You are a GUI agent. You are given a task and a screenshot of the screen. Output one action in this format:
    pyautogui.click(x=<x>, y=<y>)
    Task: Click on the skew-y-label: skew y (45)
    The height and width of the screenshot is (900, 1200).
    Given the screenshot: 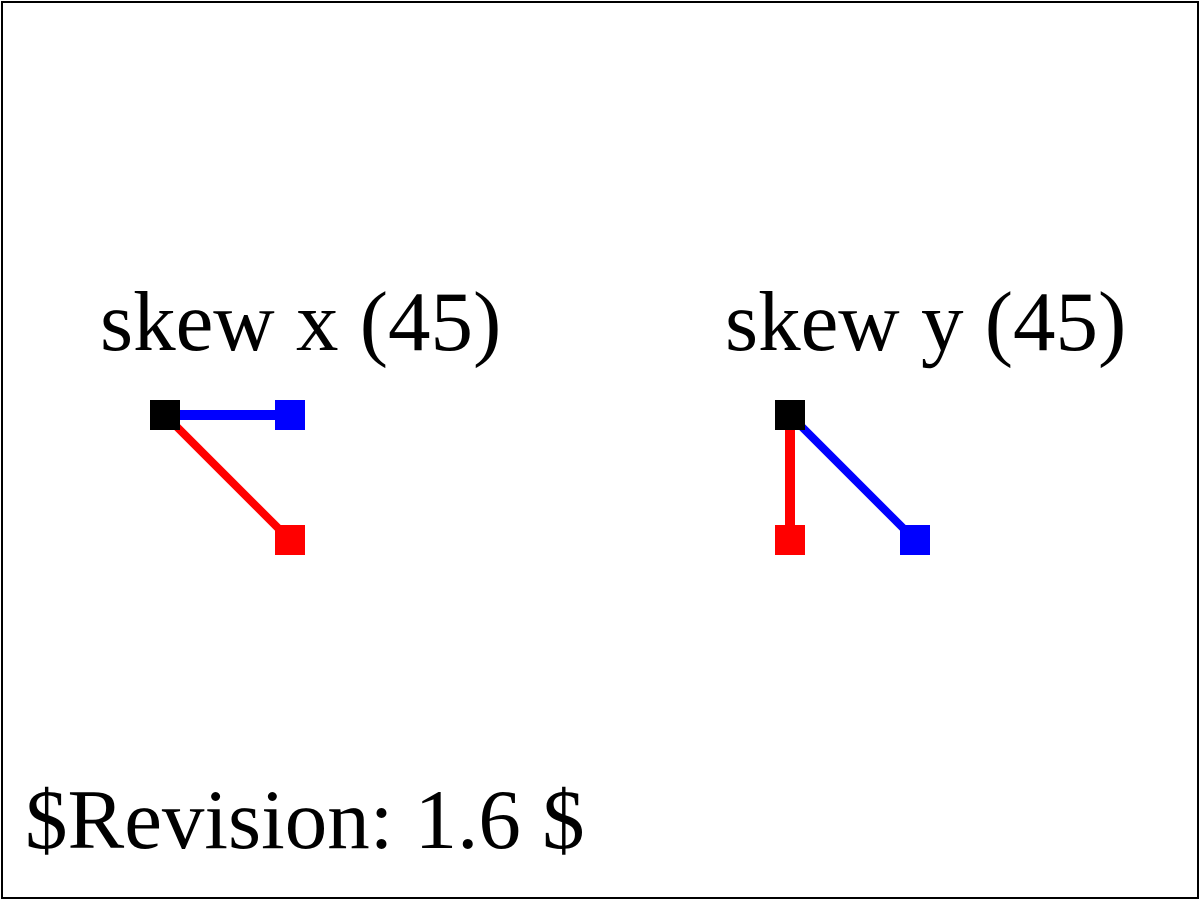 What is the action you would take?
    pyautogui.click(x=925, y=322)
    